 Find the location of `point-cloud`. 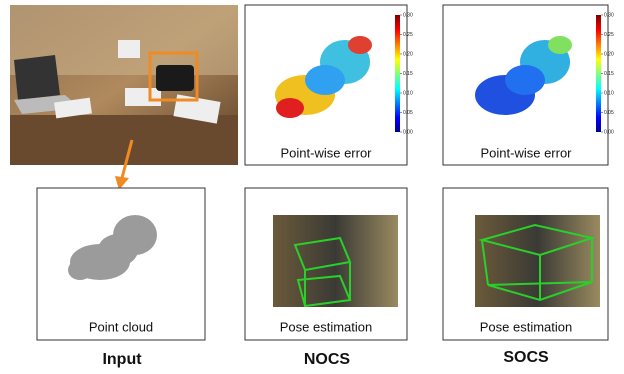

point-cloud is located at coordinates (112, 247).